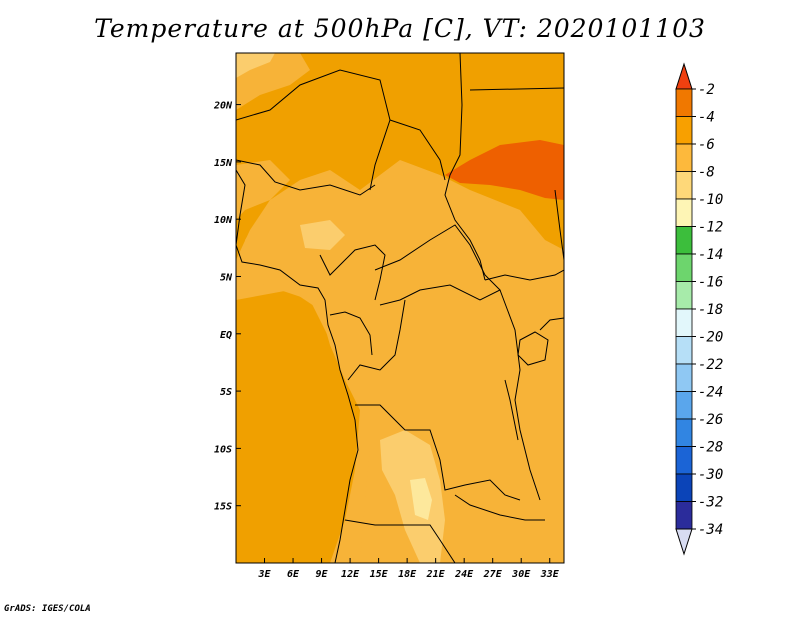 The width and height of the screenshot is (800, 618). What do you see at coordinates (438, 452) in the screenshot?
I see `border-angola` at bounding box center [438, 452].